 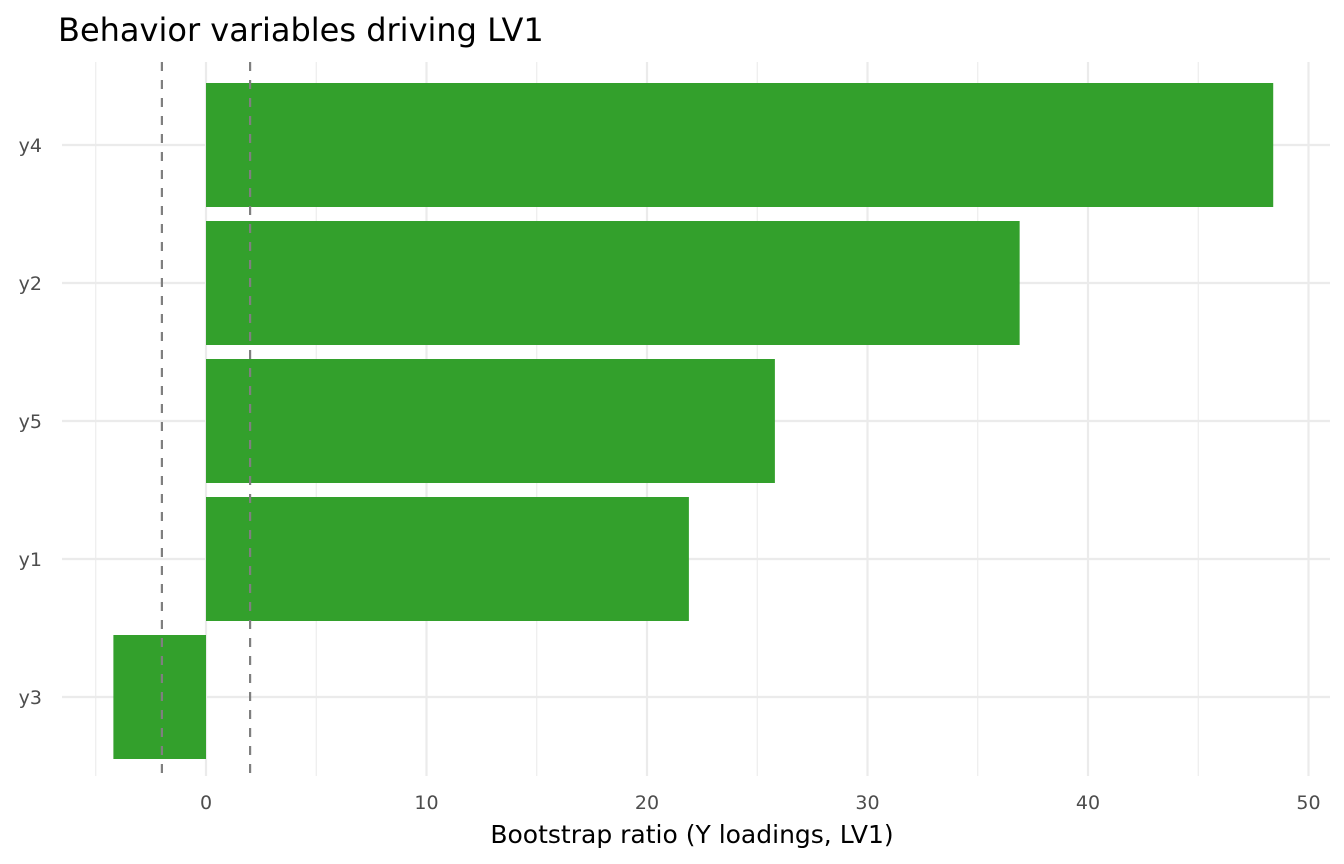 What do you see at coordinates (1308, 803) in the screenshot?
I see `x-tick-label: 50` at bounding box center [1308, 803].